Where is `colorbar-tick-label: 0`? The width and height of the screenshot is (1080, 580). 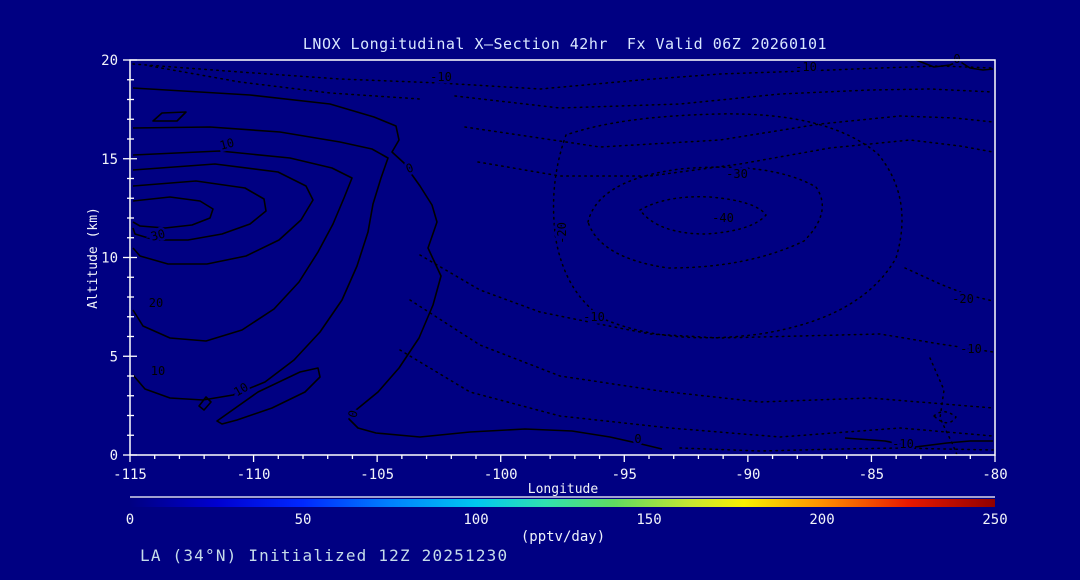
colorbar-tick-label: 0 is located at coordinates (130, 520).